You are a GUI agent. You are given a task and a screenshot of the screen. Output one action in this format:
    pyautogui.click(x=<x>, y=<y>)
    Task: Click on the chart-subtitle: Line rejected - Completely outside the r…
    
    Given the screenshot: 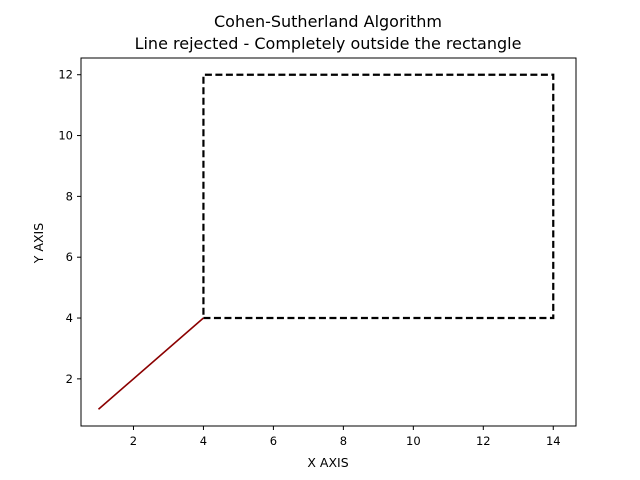 What is the action you would take?
    pyautogui.click(x=328, y=43)
    